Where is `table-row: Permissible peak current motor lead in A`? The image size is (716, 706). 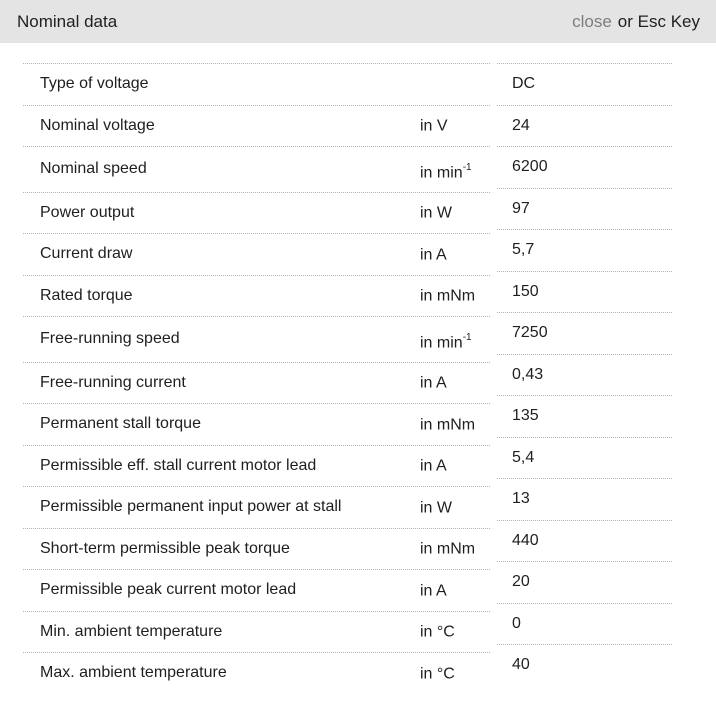
table-row: Permissible peak current motor lead in A is located at coordinates (256, 590).